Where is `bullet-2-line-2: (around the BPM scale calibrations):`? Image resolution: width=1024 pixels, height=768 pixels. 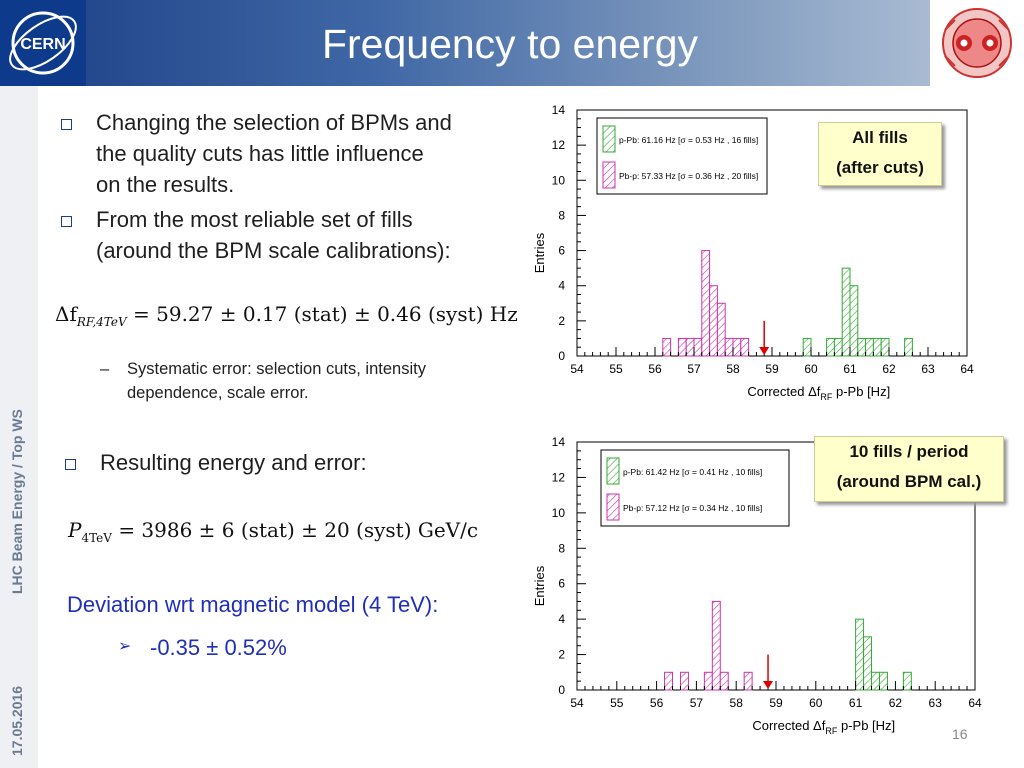 bullet-2-line-2: (around the BPM scale calibrations): is located at coordinates (273, 250).